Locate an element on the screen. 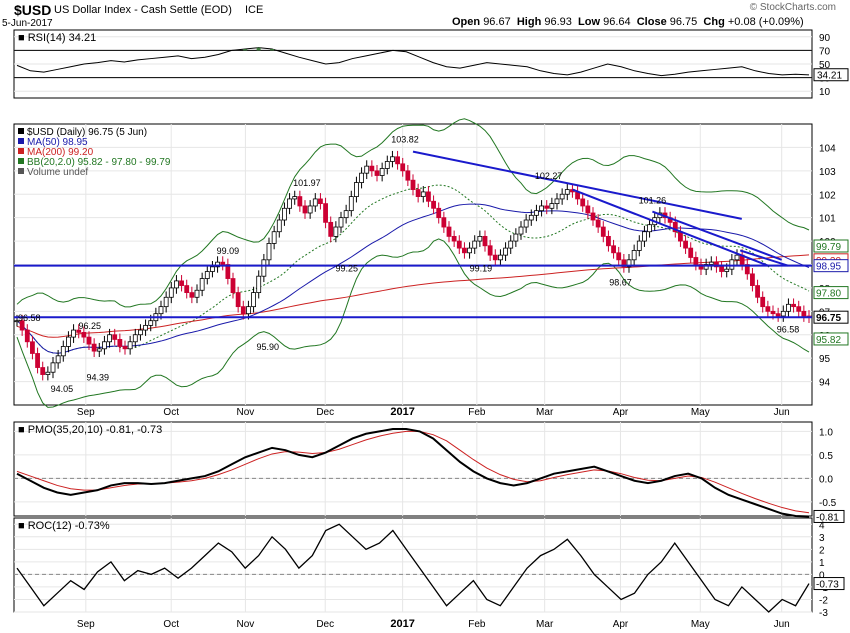  roc-last-value: -0.73 is located at coordinates (827, 585).